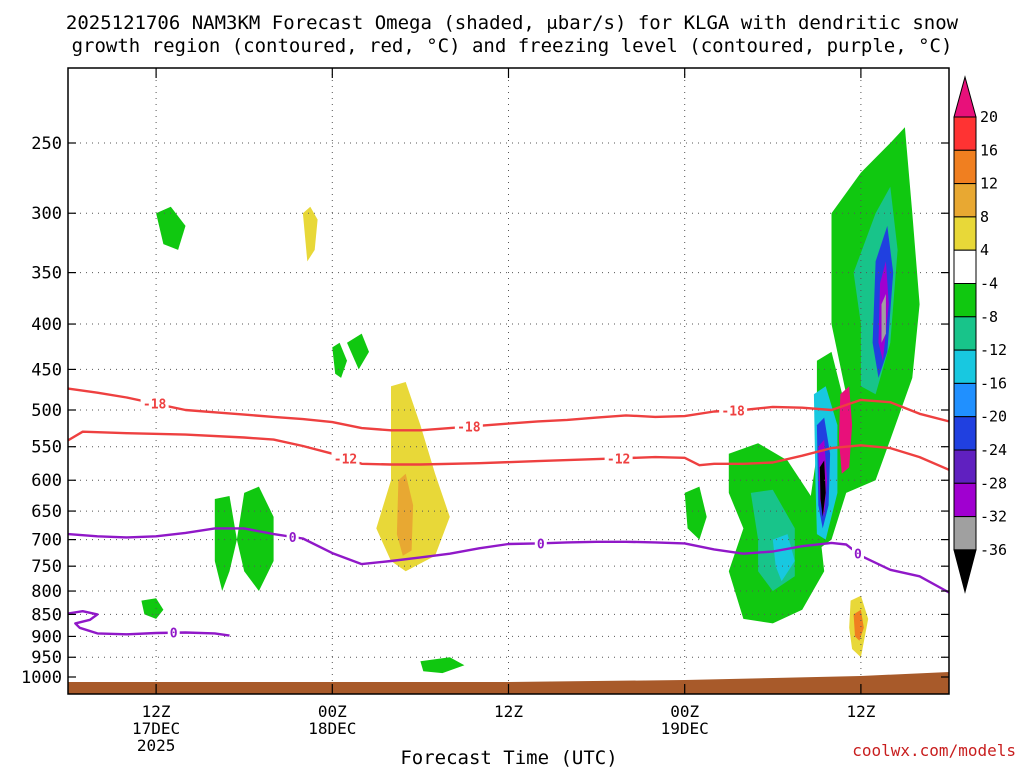  I want to click on x-tick-label-1-1: 00Z, so click(332, 711).